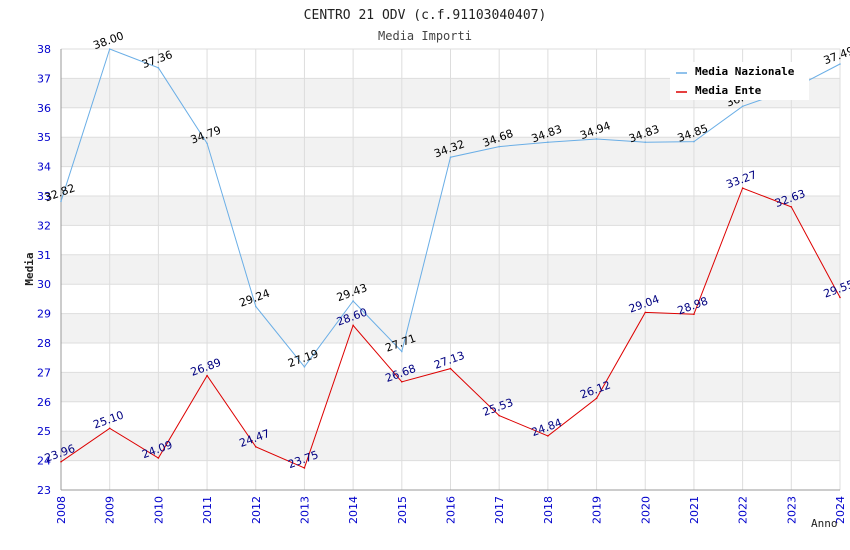 Image resolution: width=850 pixels, height=550 pixels. Describe the element at coordinates (743, 510) in the screenshot. I see `x-tick-label: 2022` at that location.